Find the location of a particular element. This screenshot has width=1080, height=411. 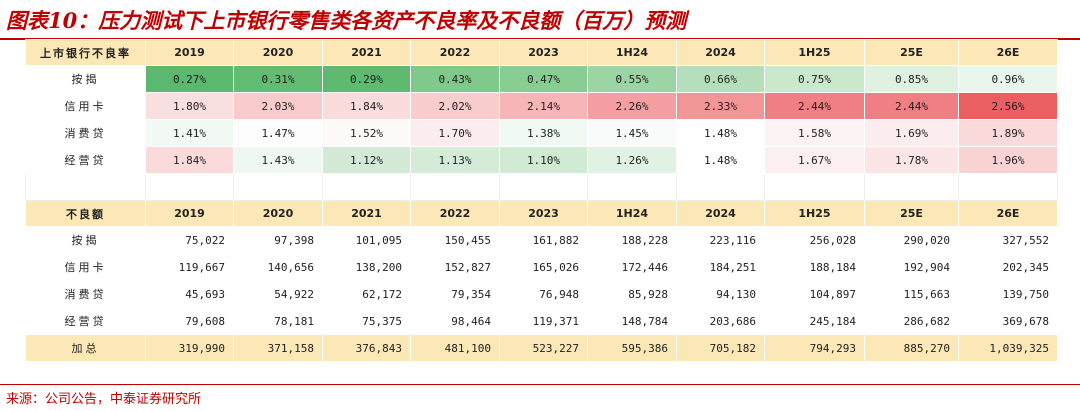

ratio-cell: 2.03% is located at coordinates (278, 106).